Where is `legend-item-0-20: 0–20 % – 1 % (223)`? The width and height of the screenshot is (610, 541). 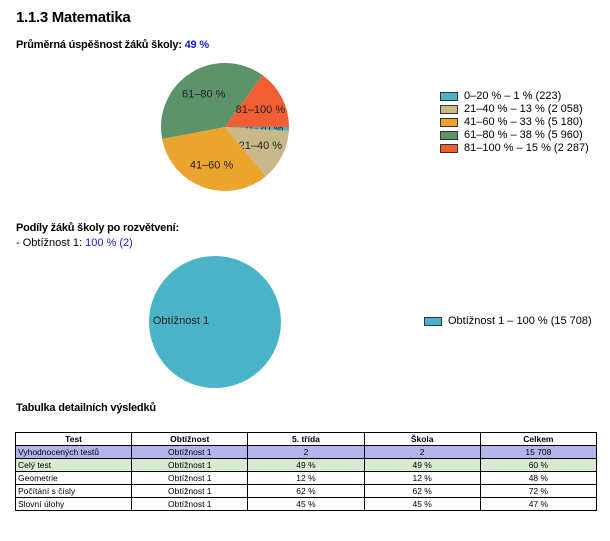
legend-item-0-20: 0–20 % – 1 % (223) is located at coordinates (500, 96).